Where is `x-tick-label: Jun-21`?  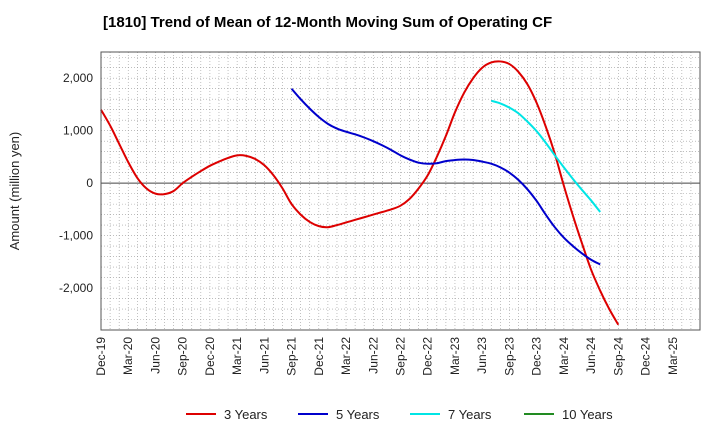
x-tick-label: Jun-21 is located at coordinates (264, 355).